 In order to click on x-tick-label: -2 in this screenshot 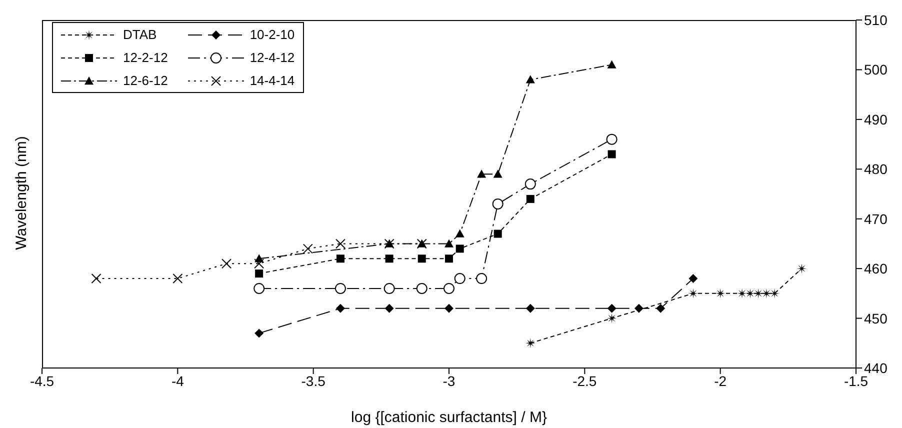, I will do `click(720, 380)`.